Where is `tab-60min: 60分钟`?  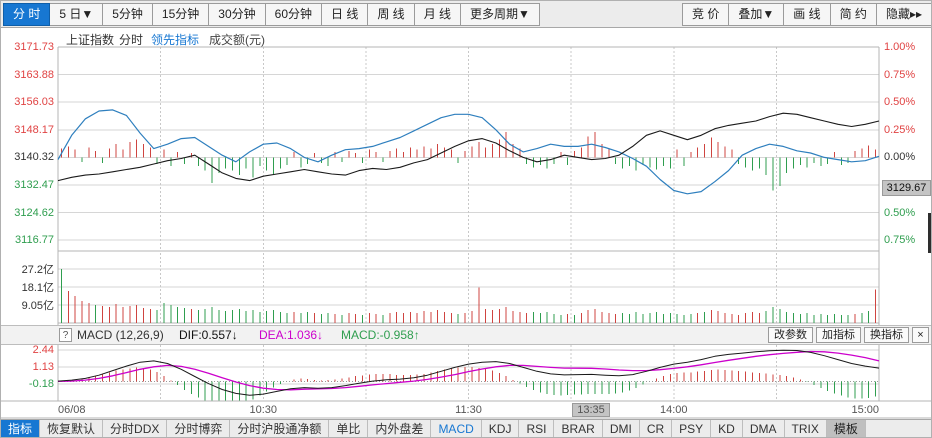 tab-60min: 60分钟 is located at coordinates (293, 14).